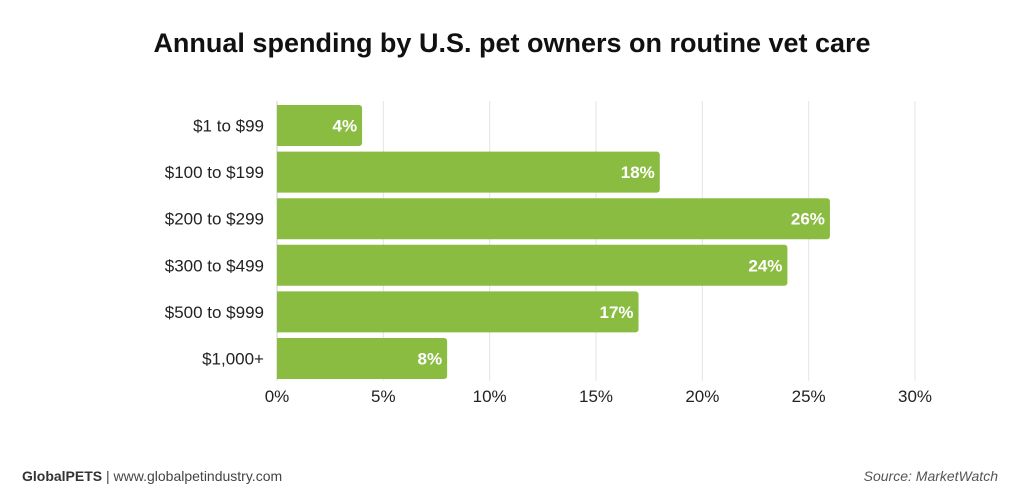  Describe the element at coordinates (383, 396) in the screenshot. I see `x-tick-label: 5%` at that location.